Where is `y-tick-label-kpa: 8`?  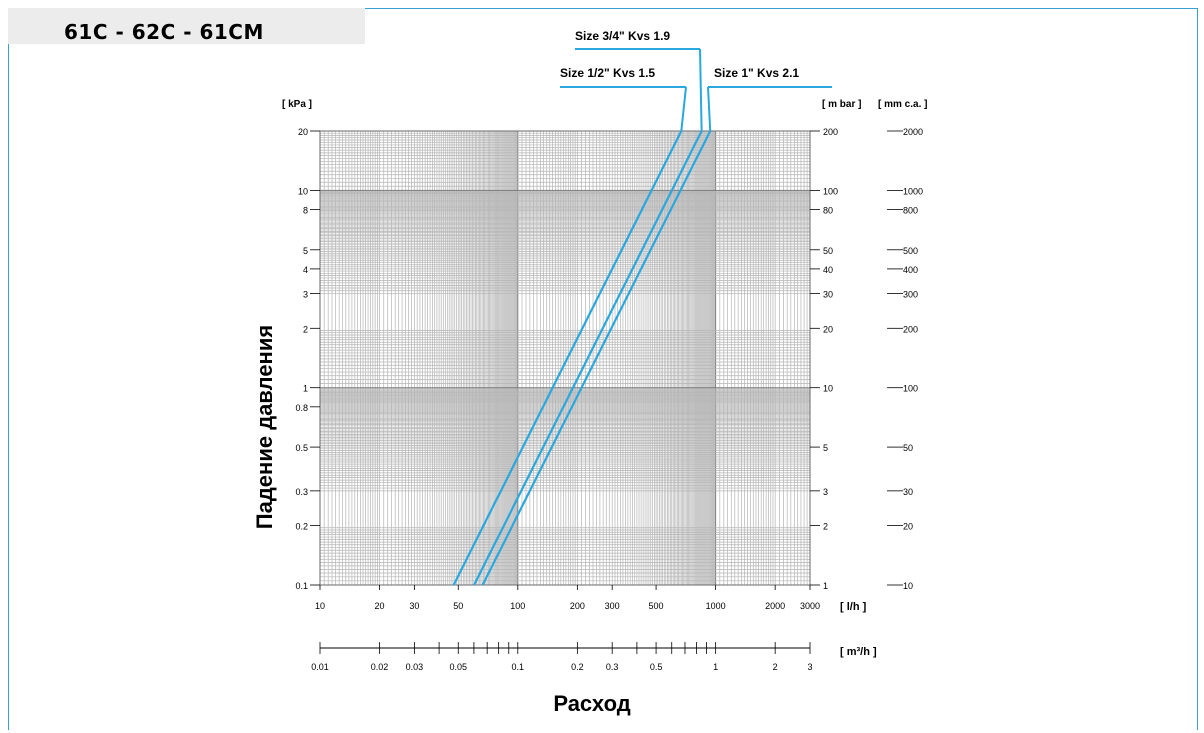
y-tick-label-kpa: 8 is located at coordinates (305, 211).